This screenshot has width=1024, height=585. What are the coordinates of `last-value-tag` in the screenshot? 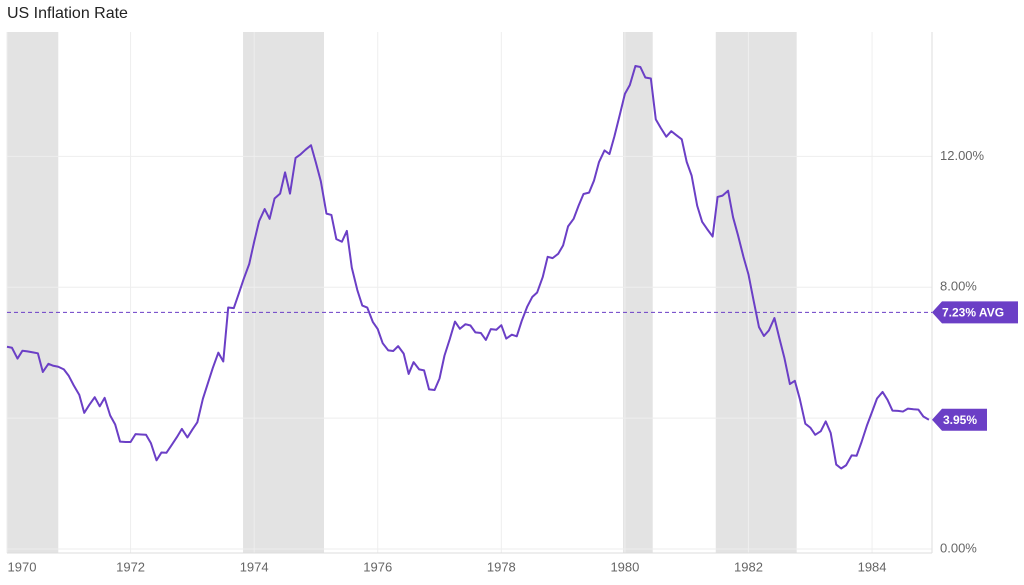 It's located at (959, 419).